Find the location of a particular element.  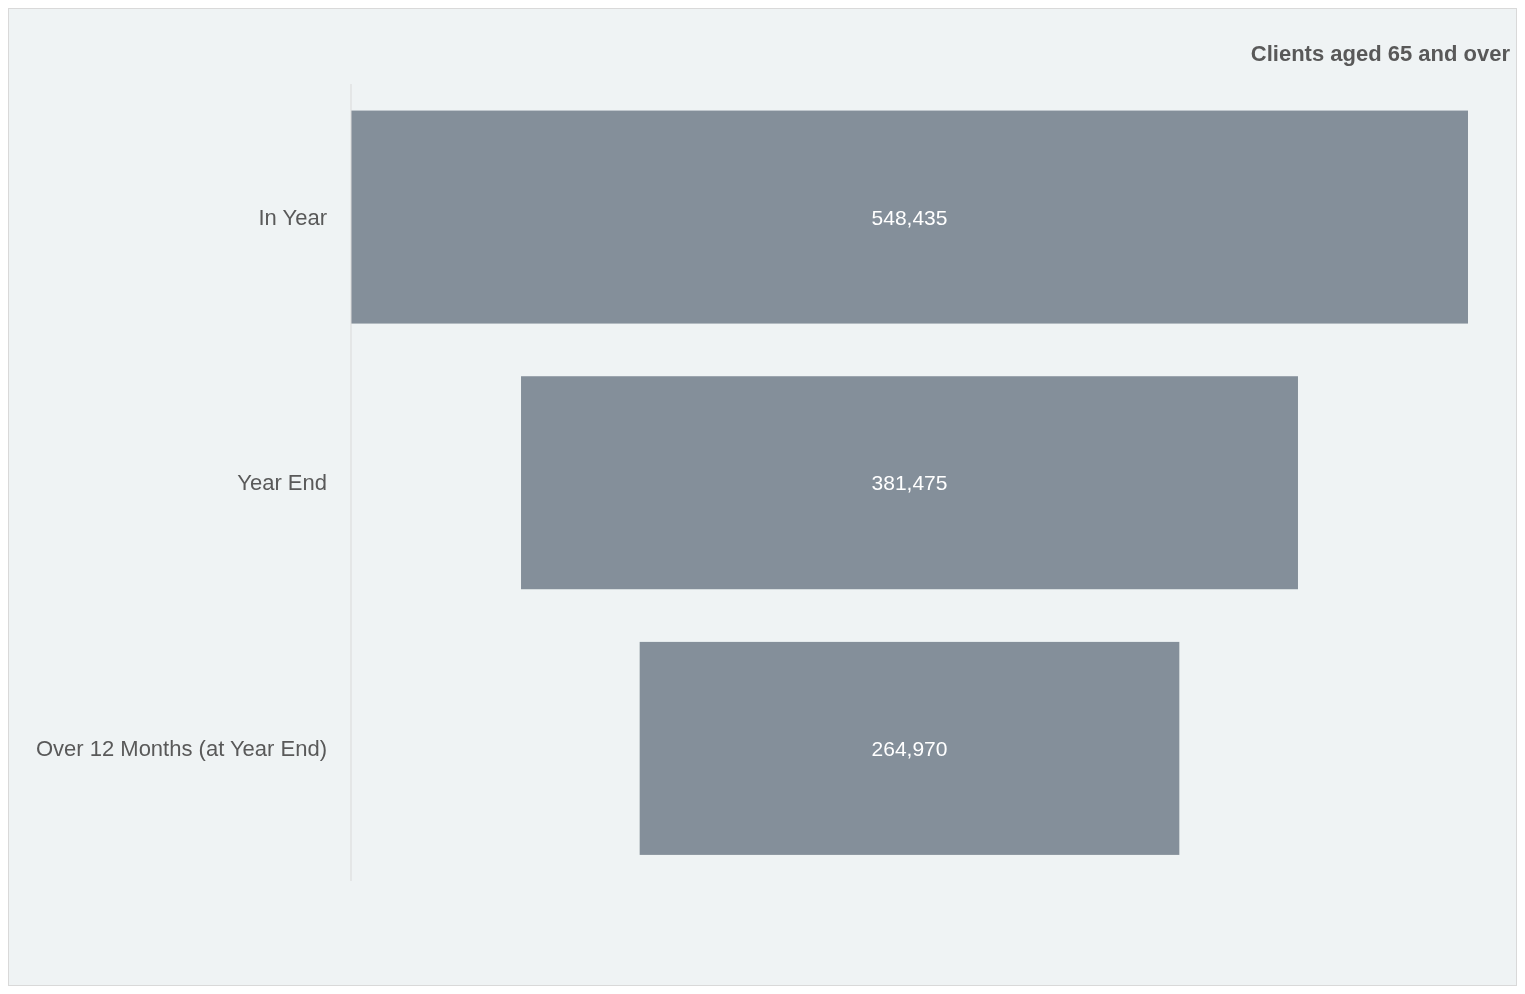

text: Clients aged 65 and over is located at coordinates (1380, 54).